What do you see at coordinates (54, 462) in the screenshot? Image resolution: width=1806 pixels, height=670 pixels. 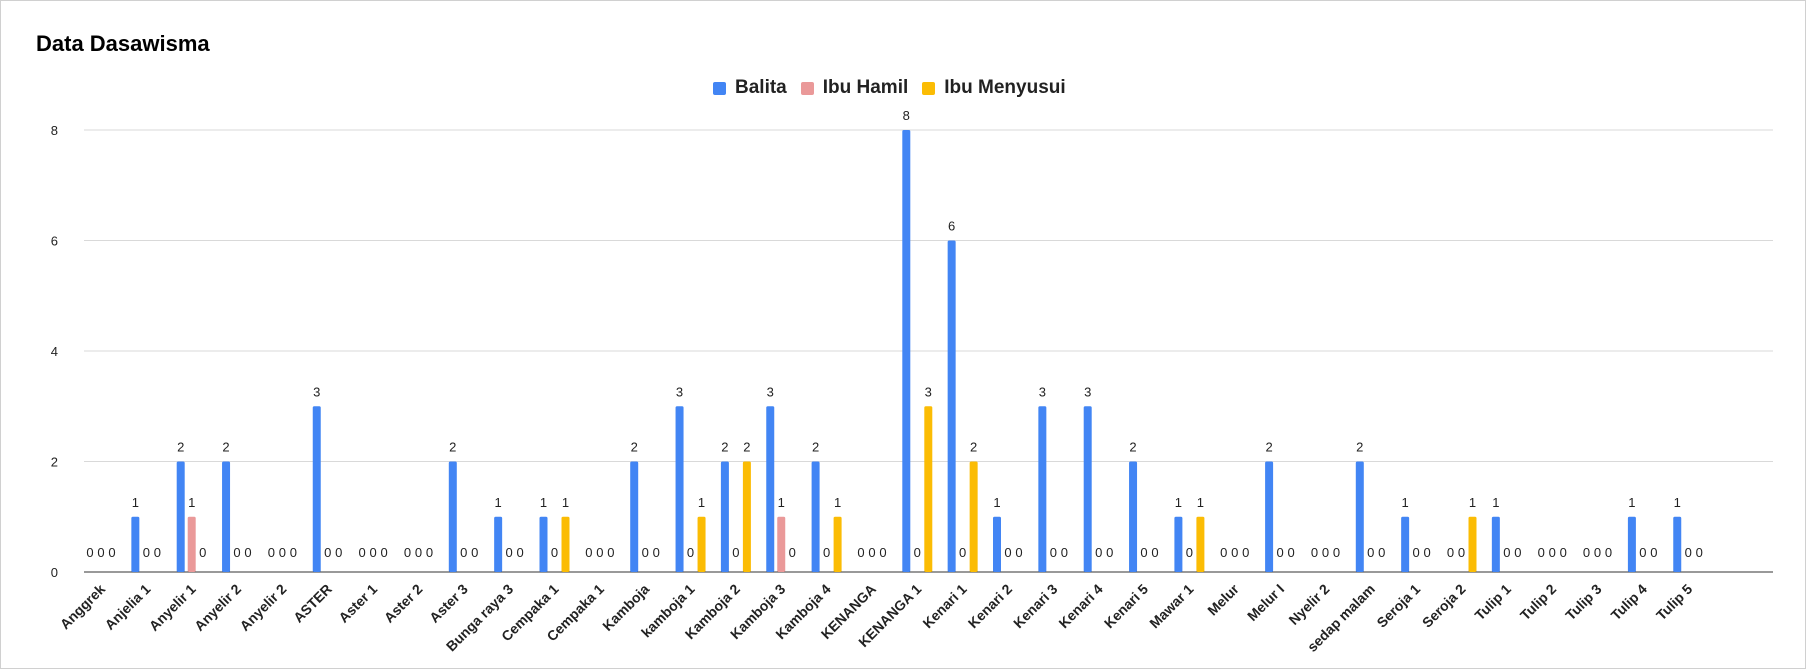 I see `y-tick-label: 2` at bounding box center [54, 462].